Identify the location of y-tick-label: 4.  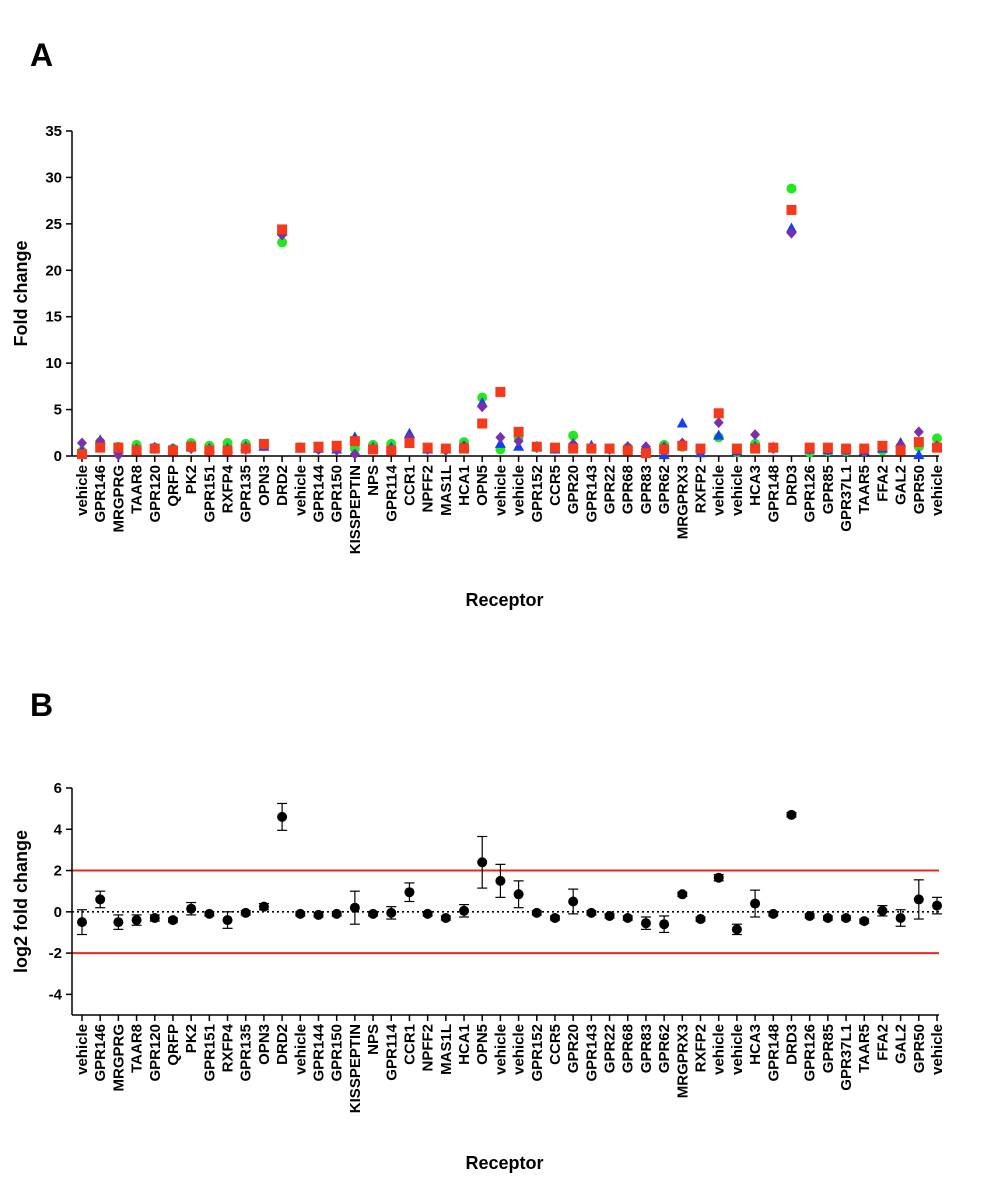
(58, 829).